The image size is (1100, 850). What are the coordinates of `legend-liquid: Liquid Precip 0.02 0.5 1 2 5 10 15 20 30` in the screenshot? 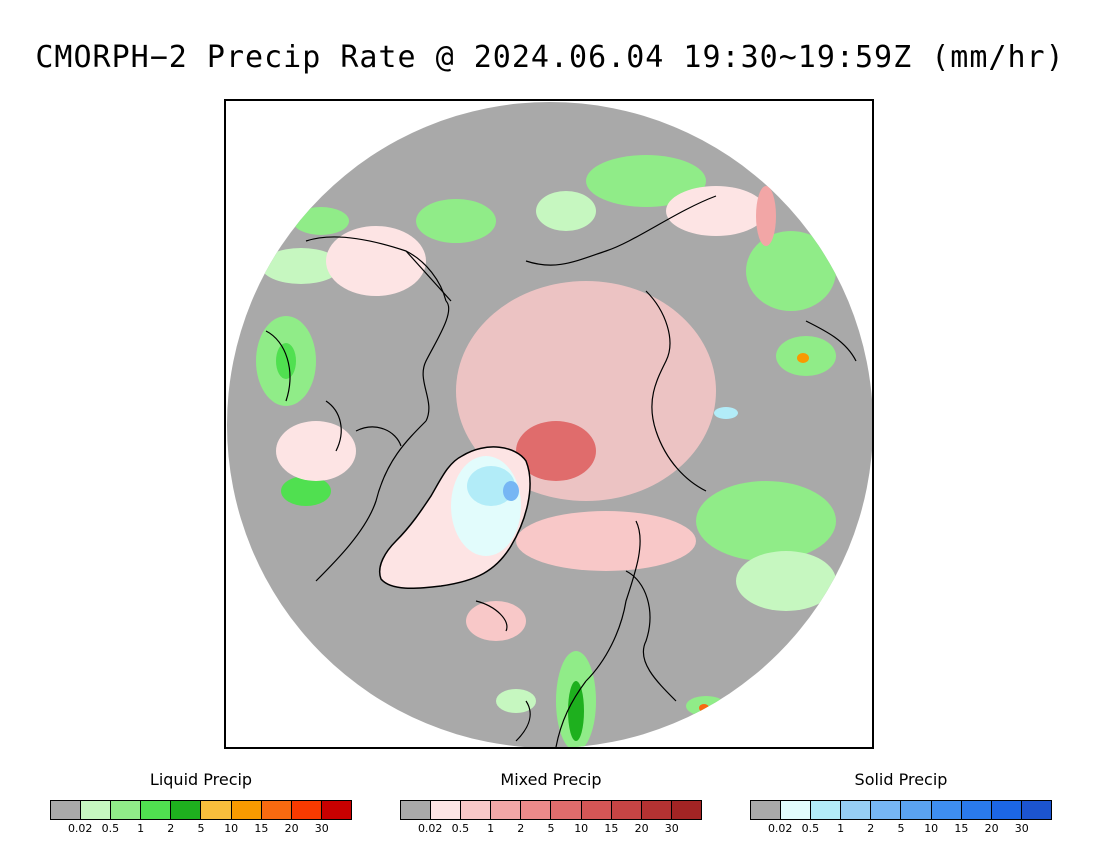 It's located at (201, 803).